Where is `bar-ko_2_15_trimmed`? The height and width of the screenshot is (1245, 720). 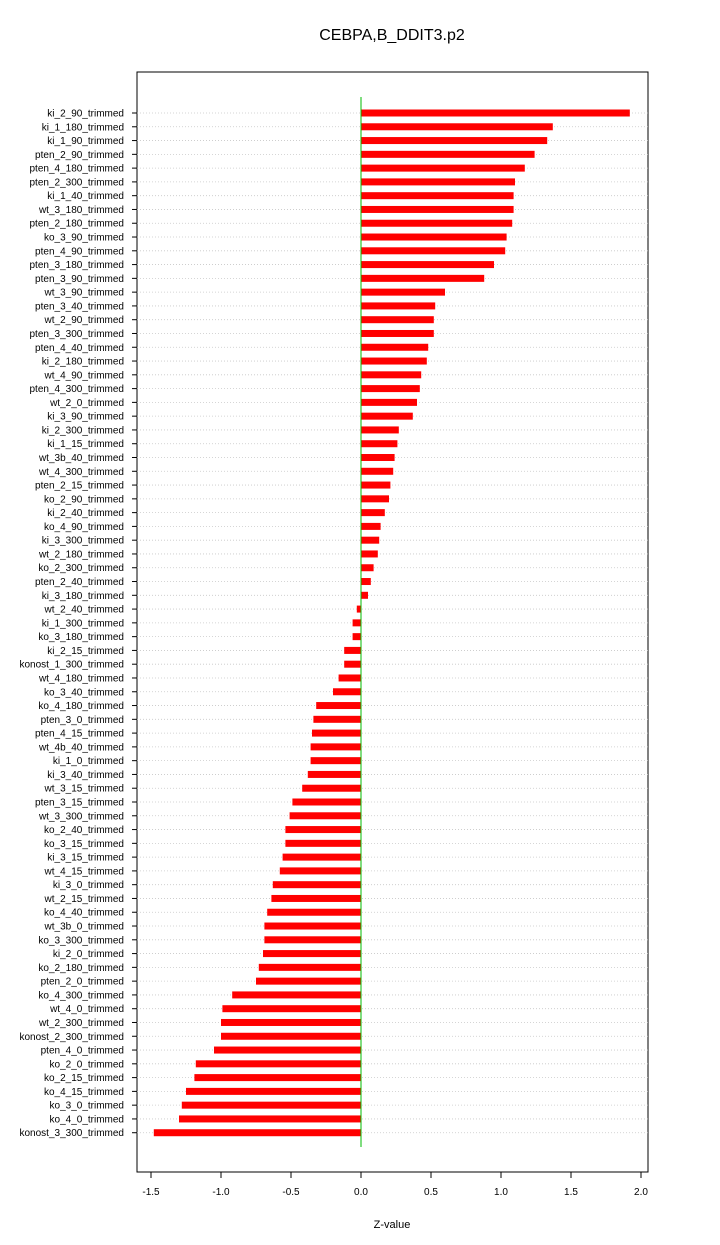 bar-ko_2_15_trimmed is located at coordinates (277, 1078).